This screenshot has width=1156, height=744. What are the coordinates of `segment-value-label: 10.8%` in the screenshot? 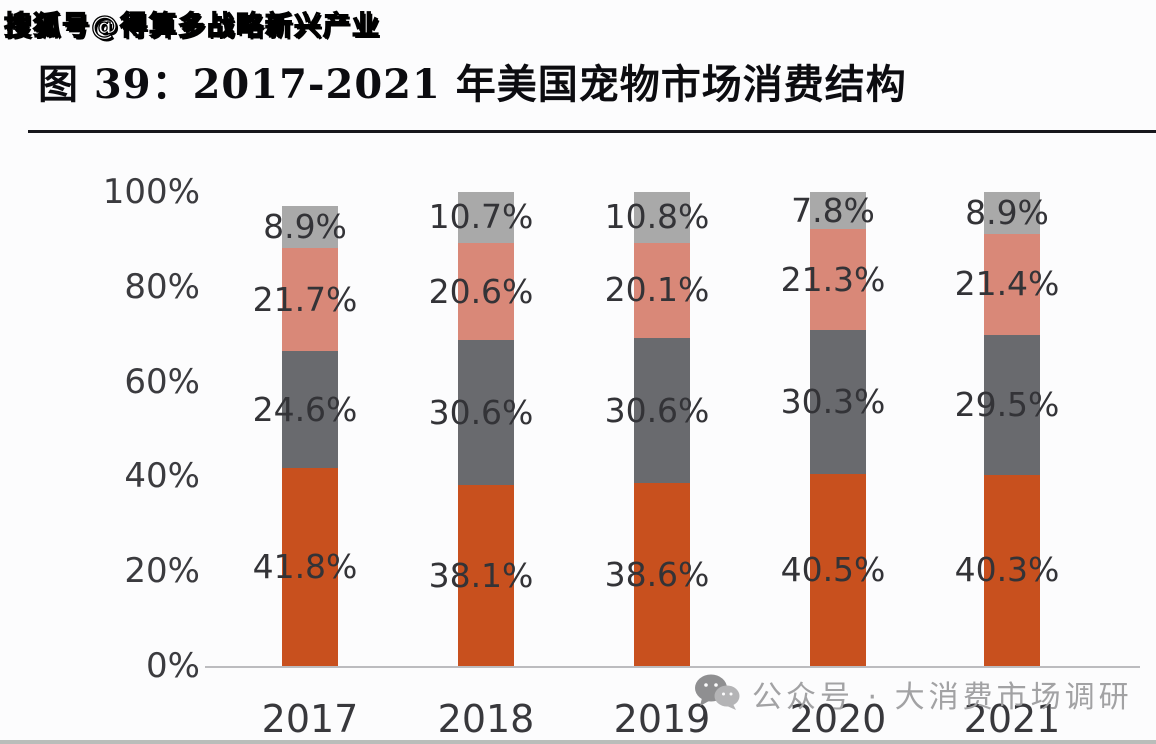 It's located at (657, 217).